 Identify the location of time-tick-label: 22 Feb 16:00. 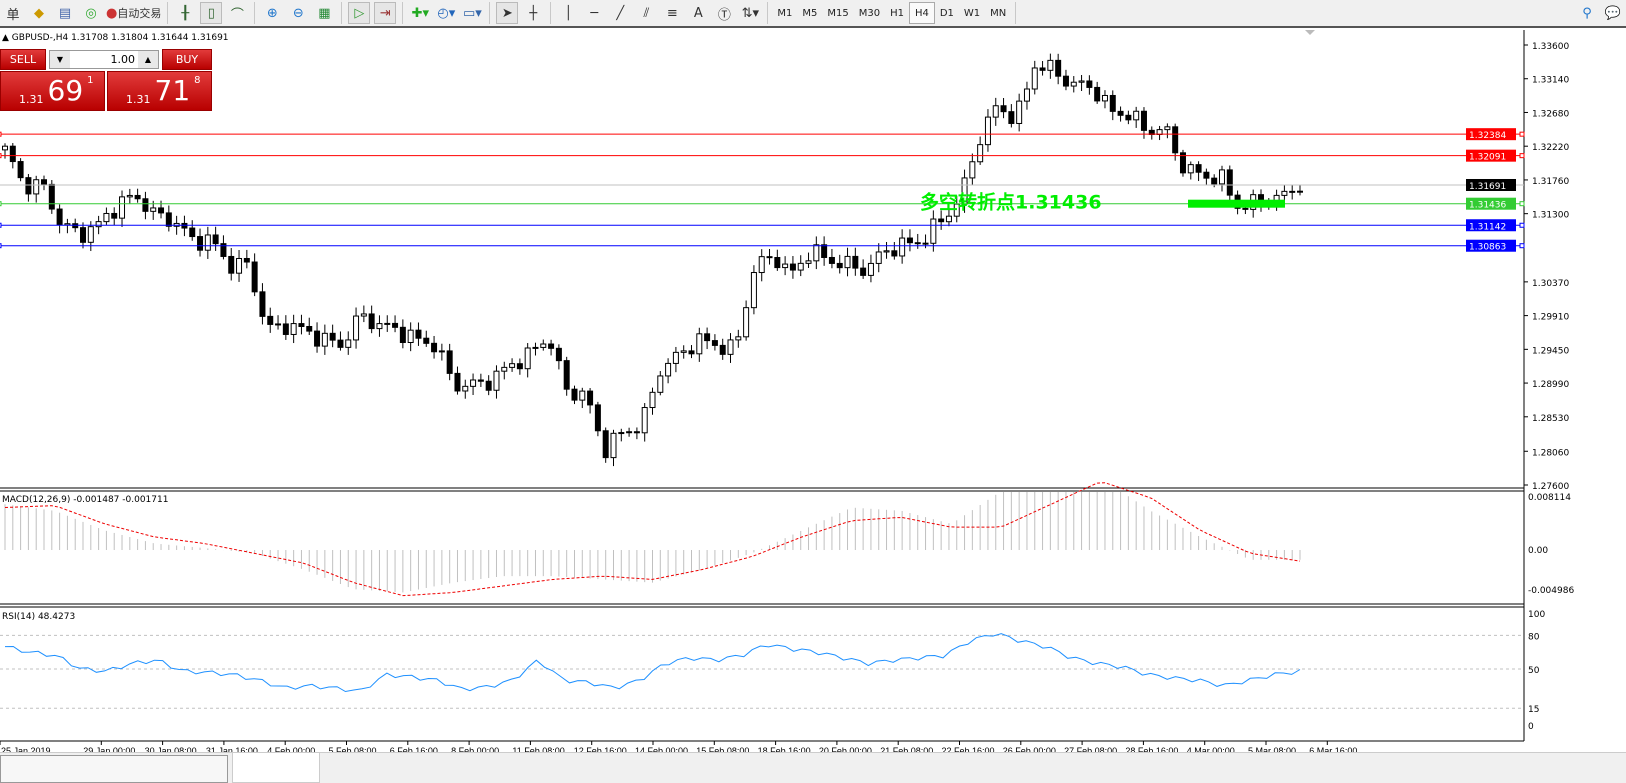
(968, 749).